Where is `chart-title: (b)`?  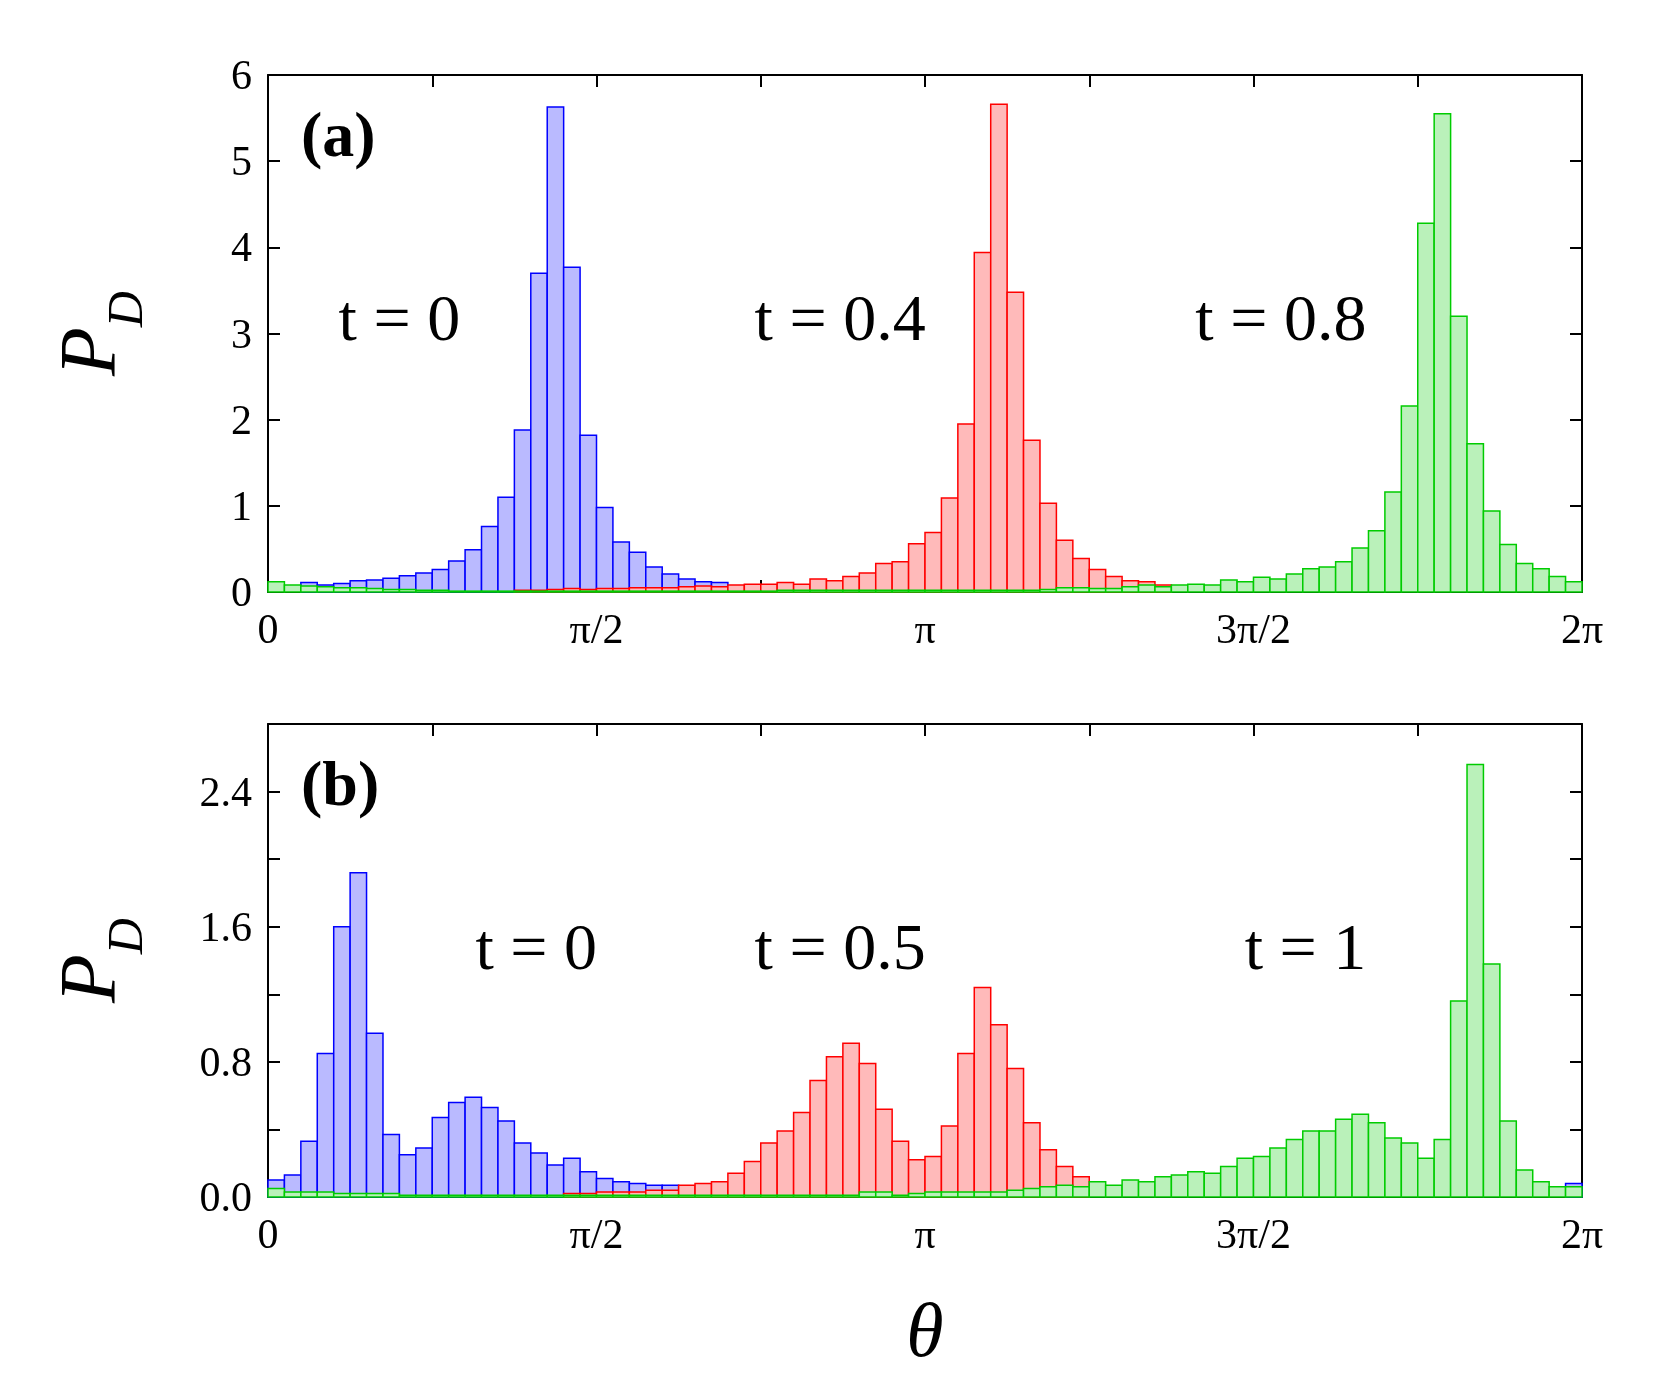 chart-title: (b) is located at coordinates (340, 783).